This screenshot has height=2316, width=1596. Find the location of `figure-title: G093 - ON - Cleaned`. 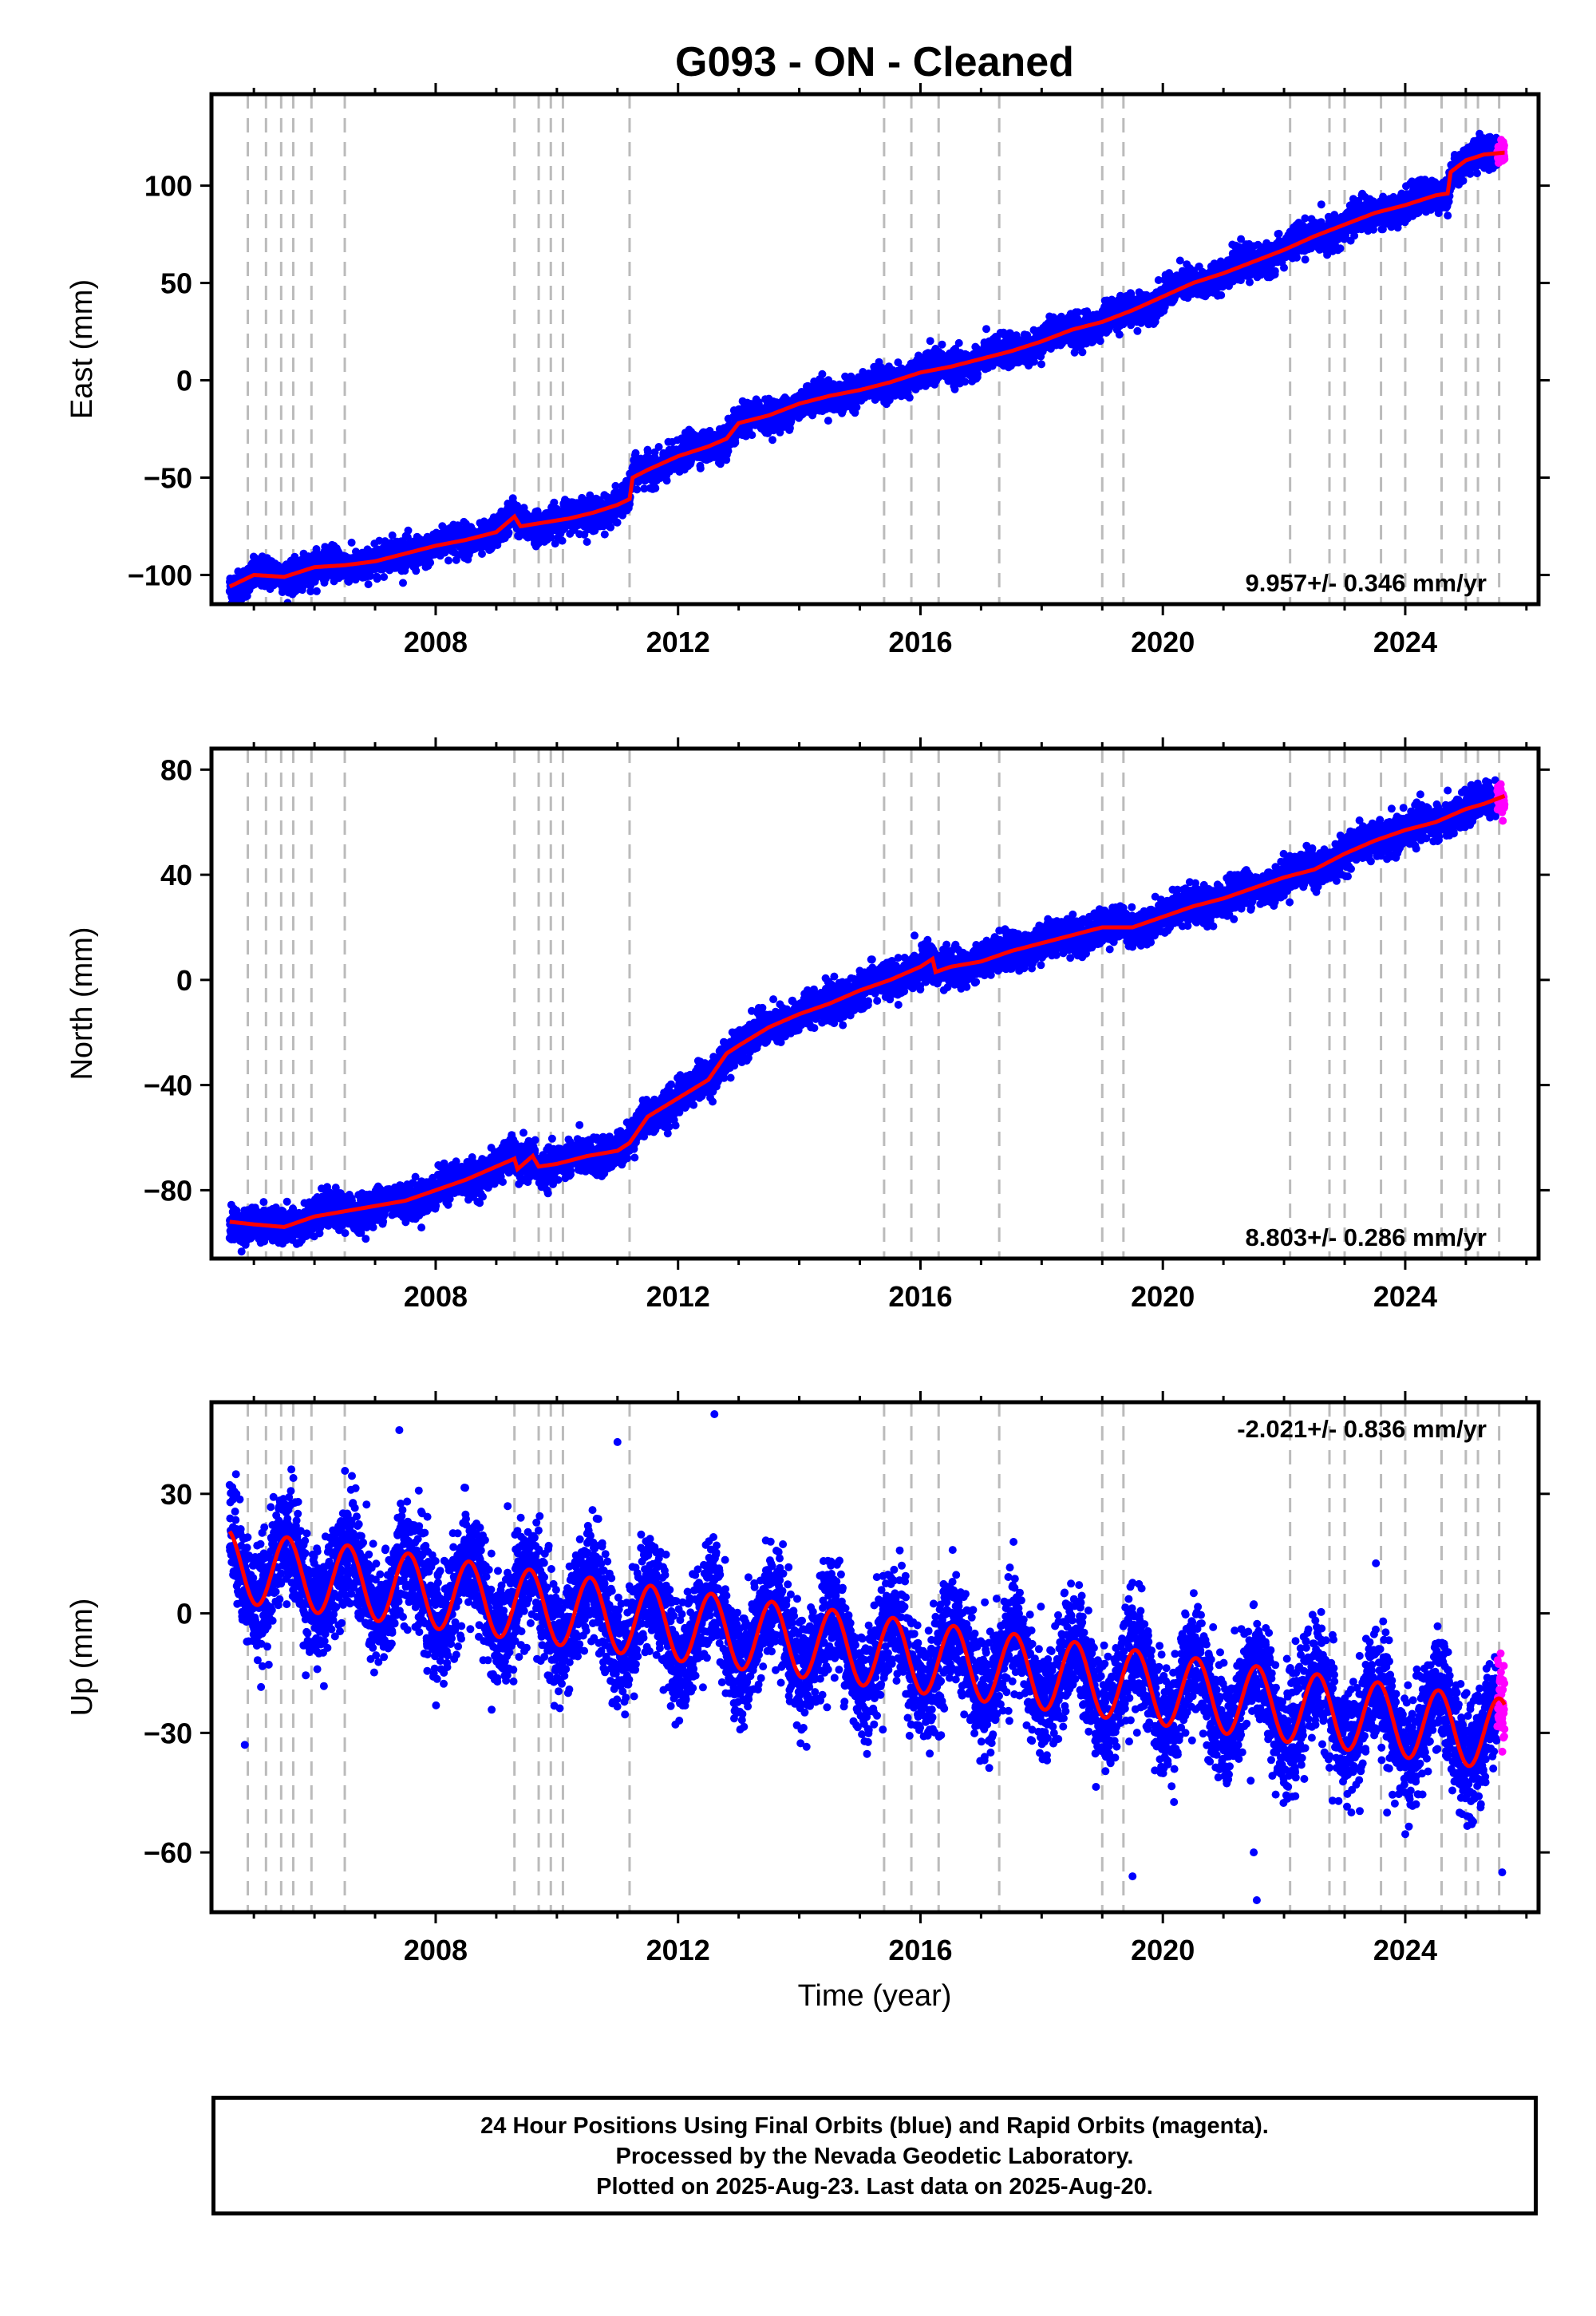

figure-title: G093 - ON - Cleaned is located at coordinates (874, 62).